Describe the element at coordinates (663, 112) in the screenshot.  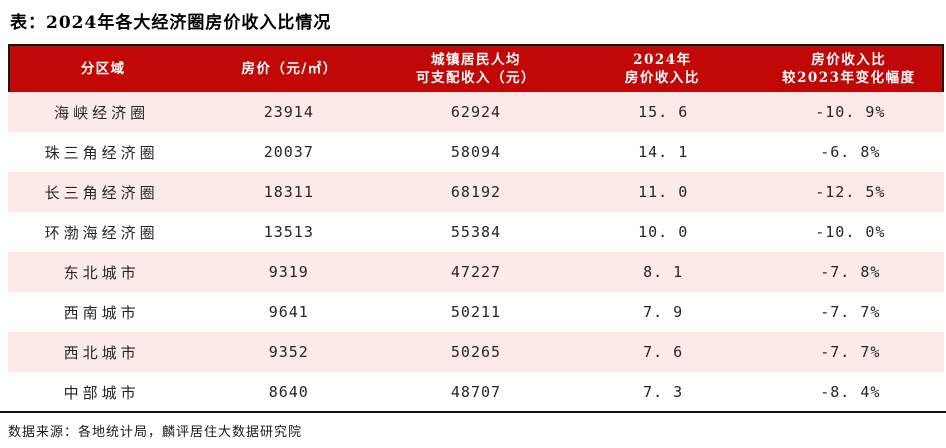
I see `cell-ratio: 15. 6` at that location.